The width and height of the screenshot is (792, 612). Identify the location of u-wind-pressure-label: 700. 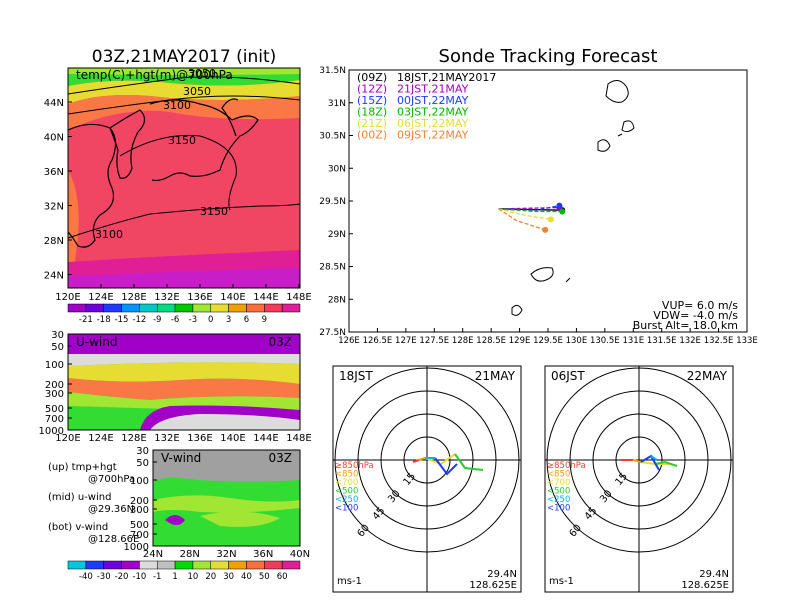
(54, 419).